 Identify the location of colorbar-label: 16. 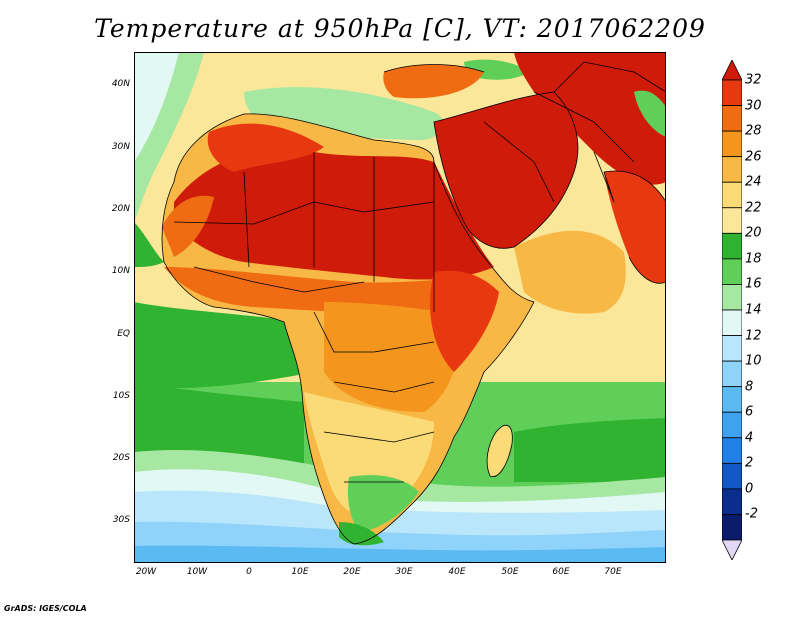
(753, 284).